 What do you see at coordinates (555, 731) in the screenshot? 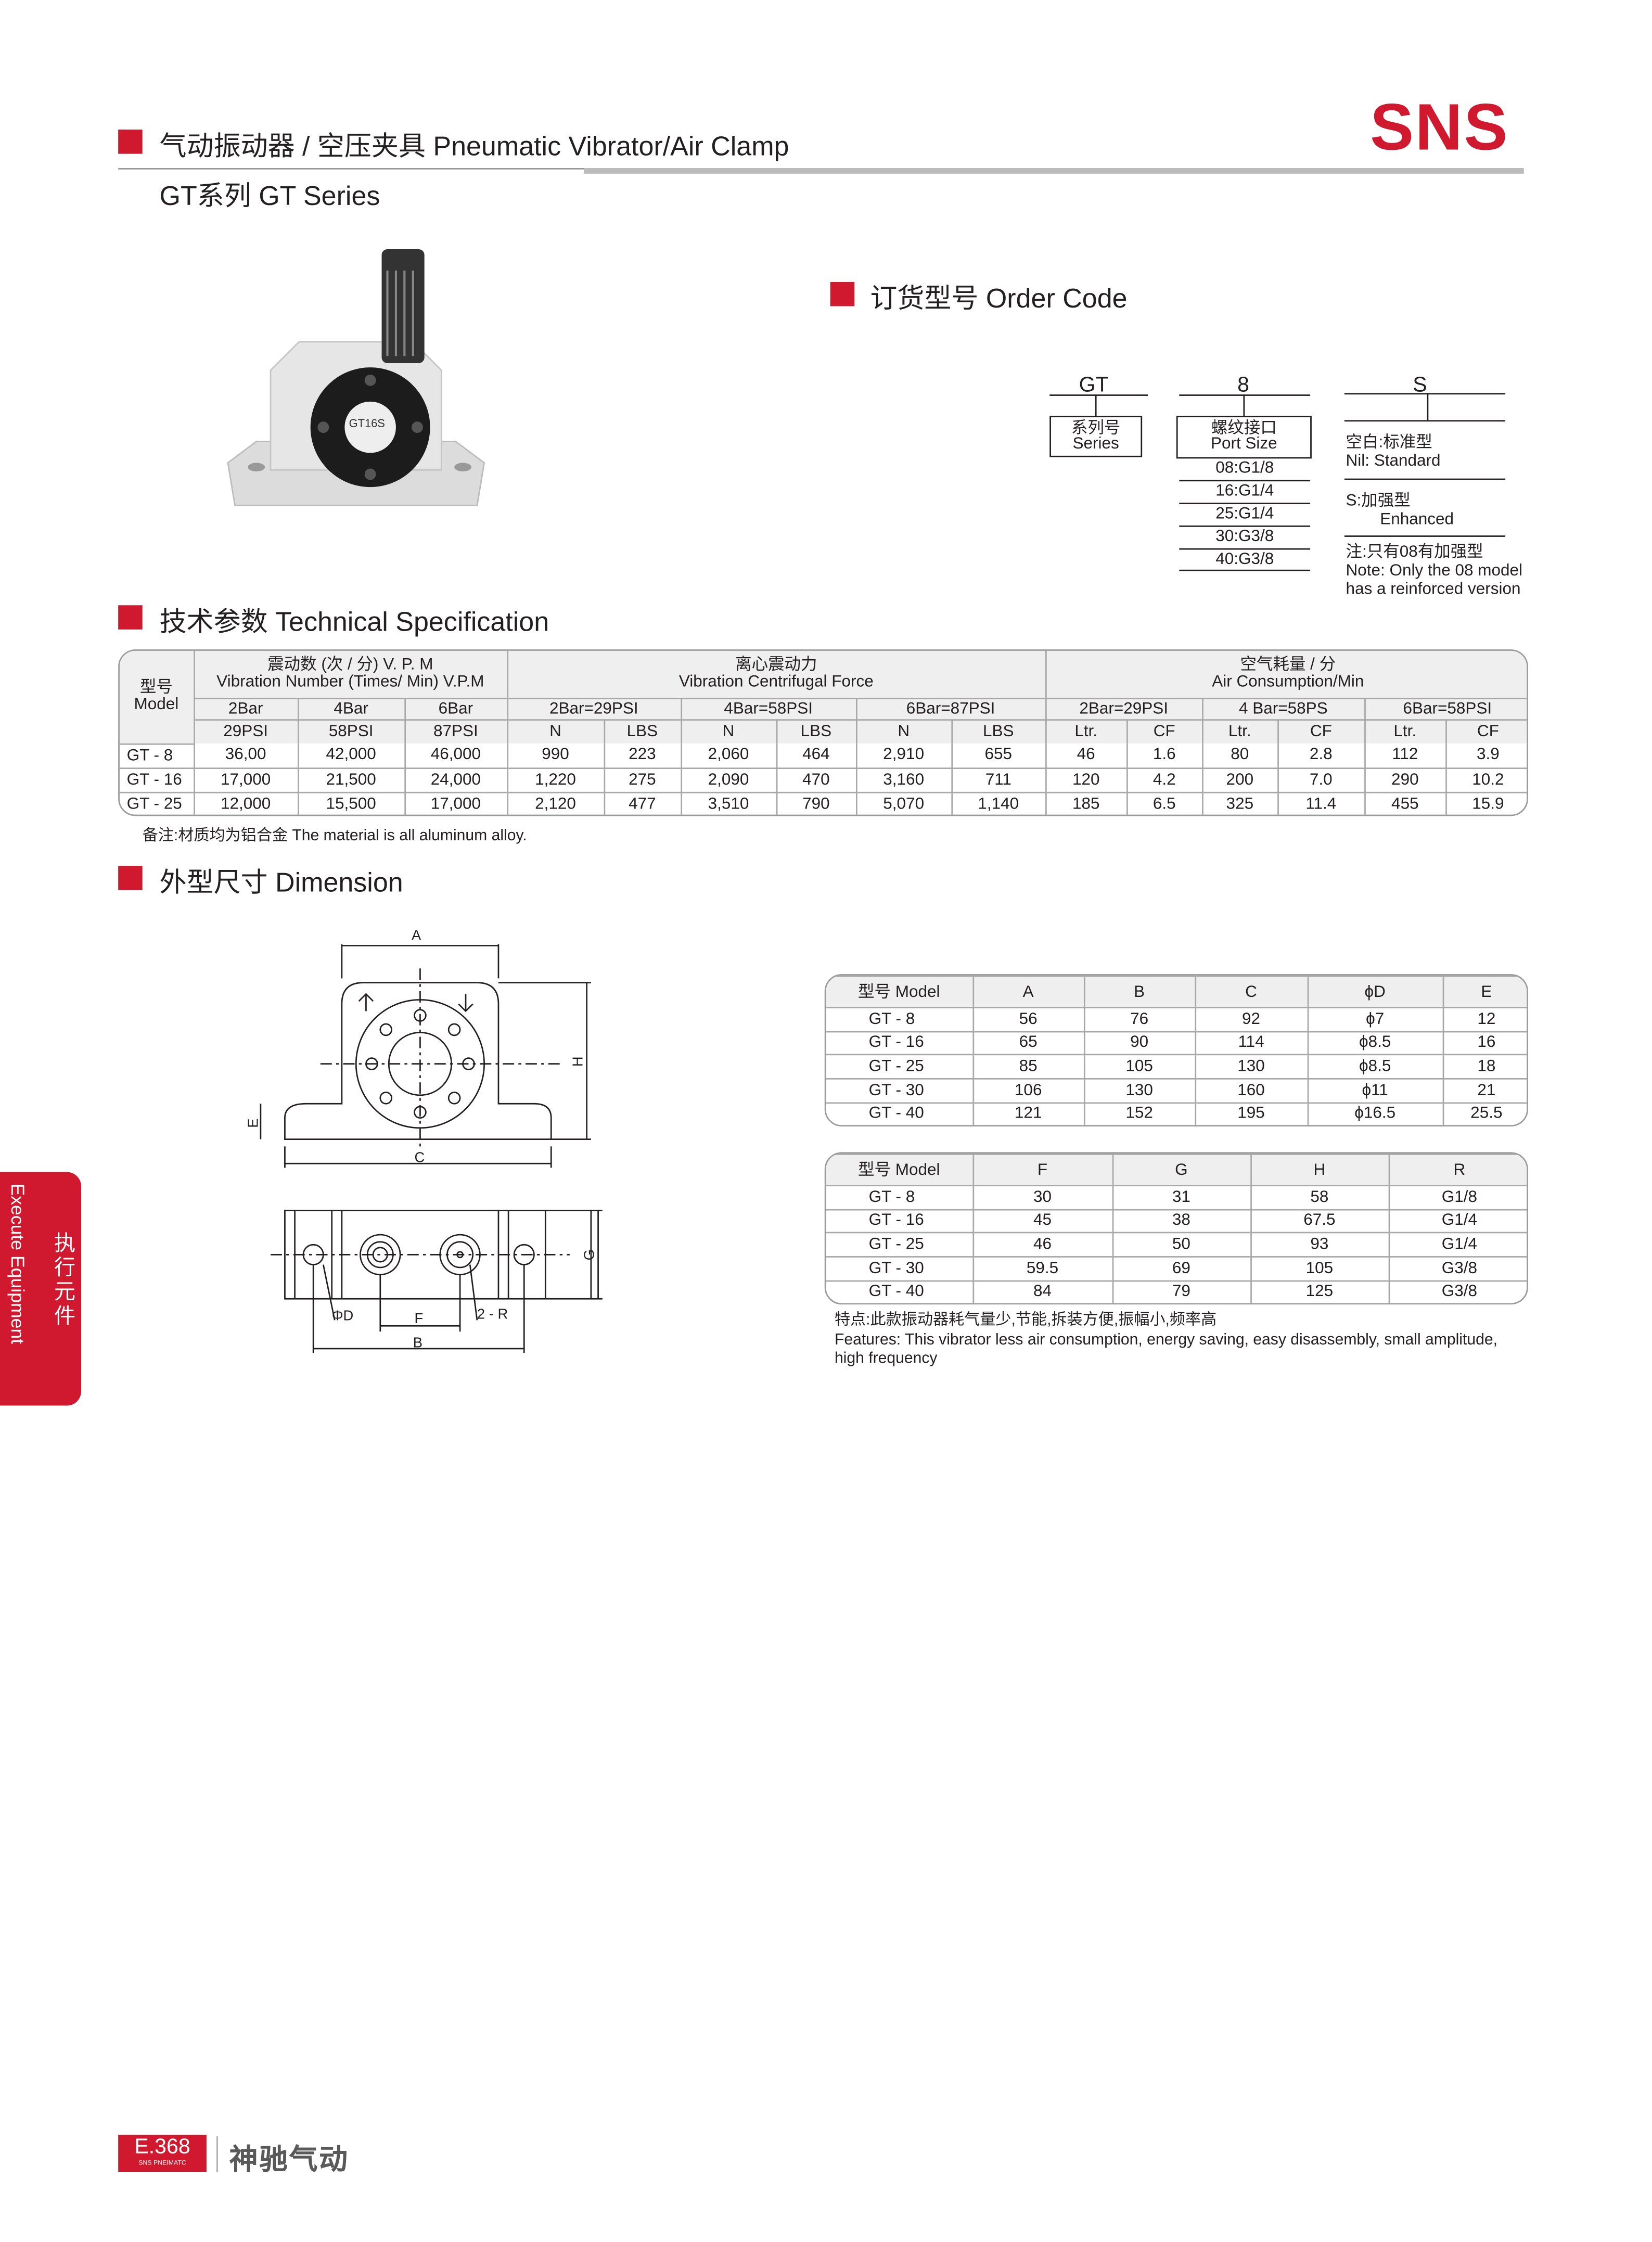
I see `unit-header: N` at bounding box center [555, 731].